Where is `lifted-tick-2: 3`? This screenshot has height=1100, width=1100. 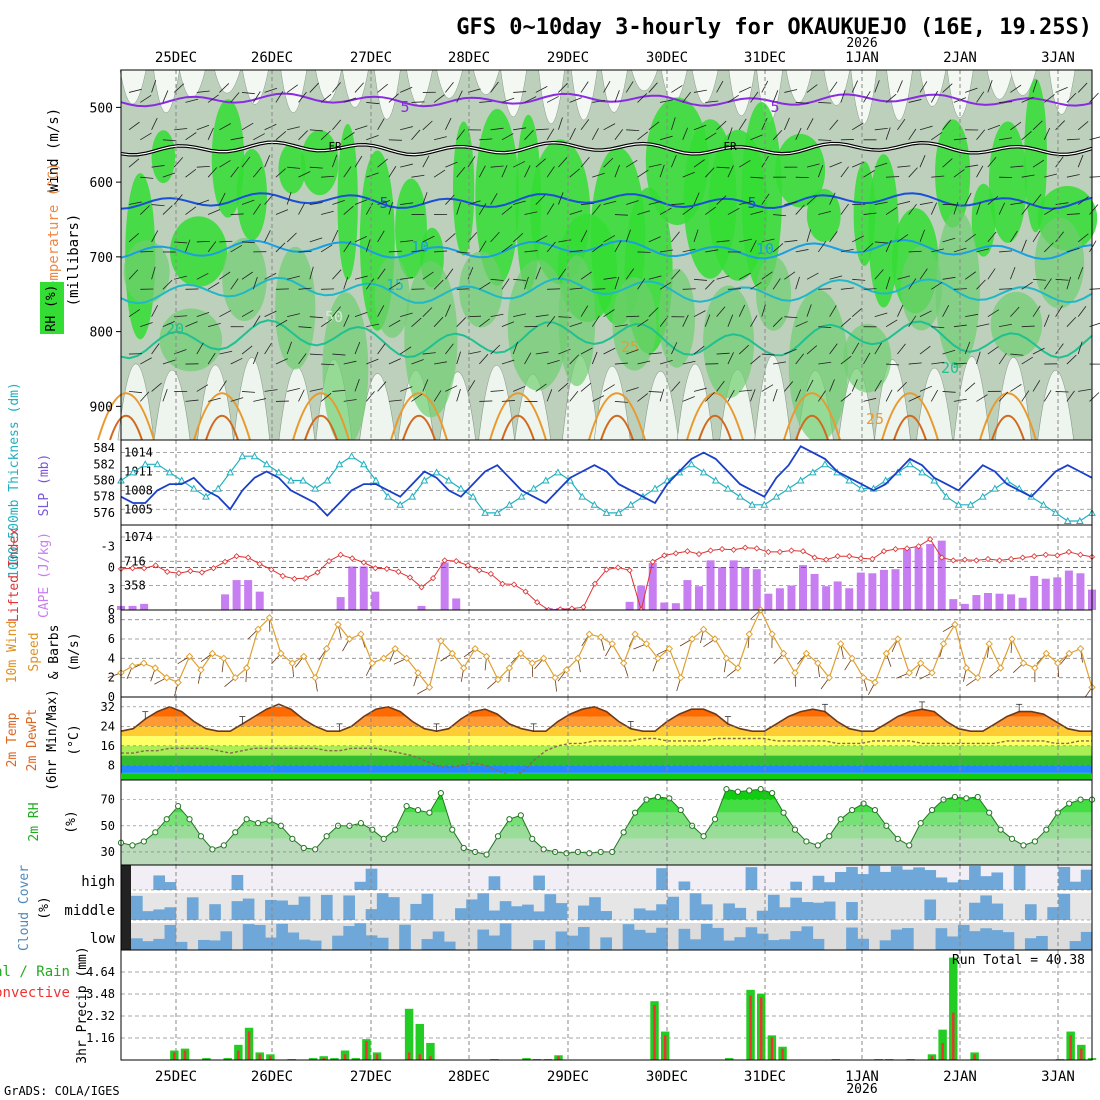
lifted-tick-2: 3 is located at coordinates (111, 589).